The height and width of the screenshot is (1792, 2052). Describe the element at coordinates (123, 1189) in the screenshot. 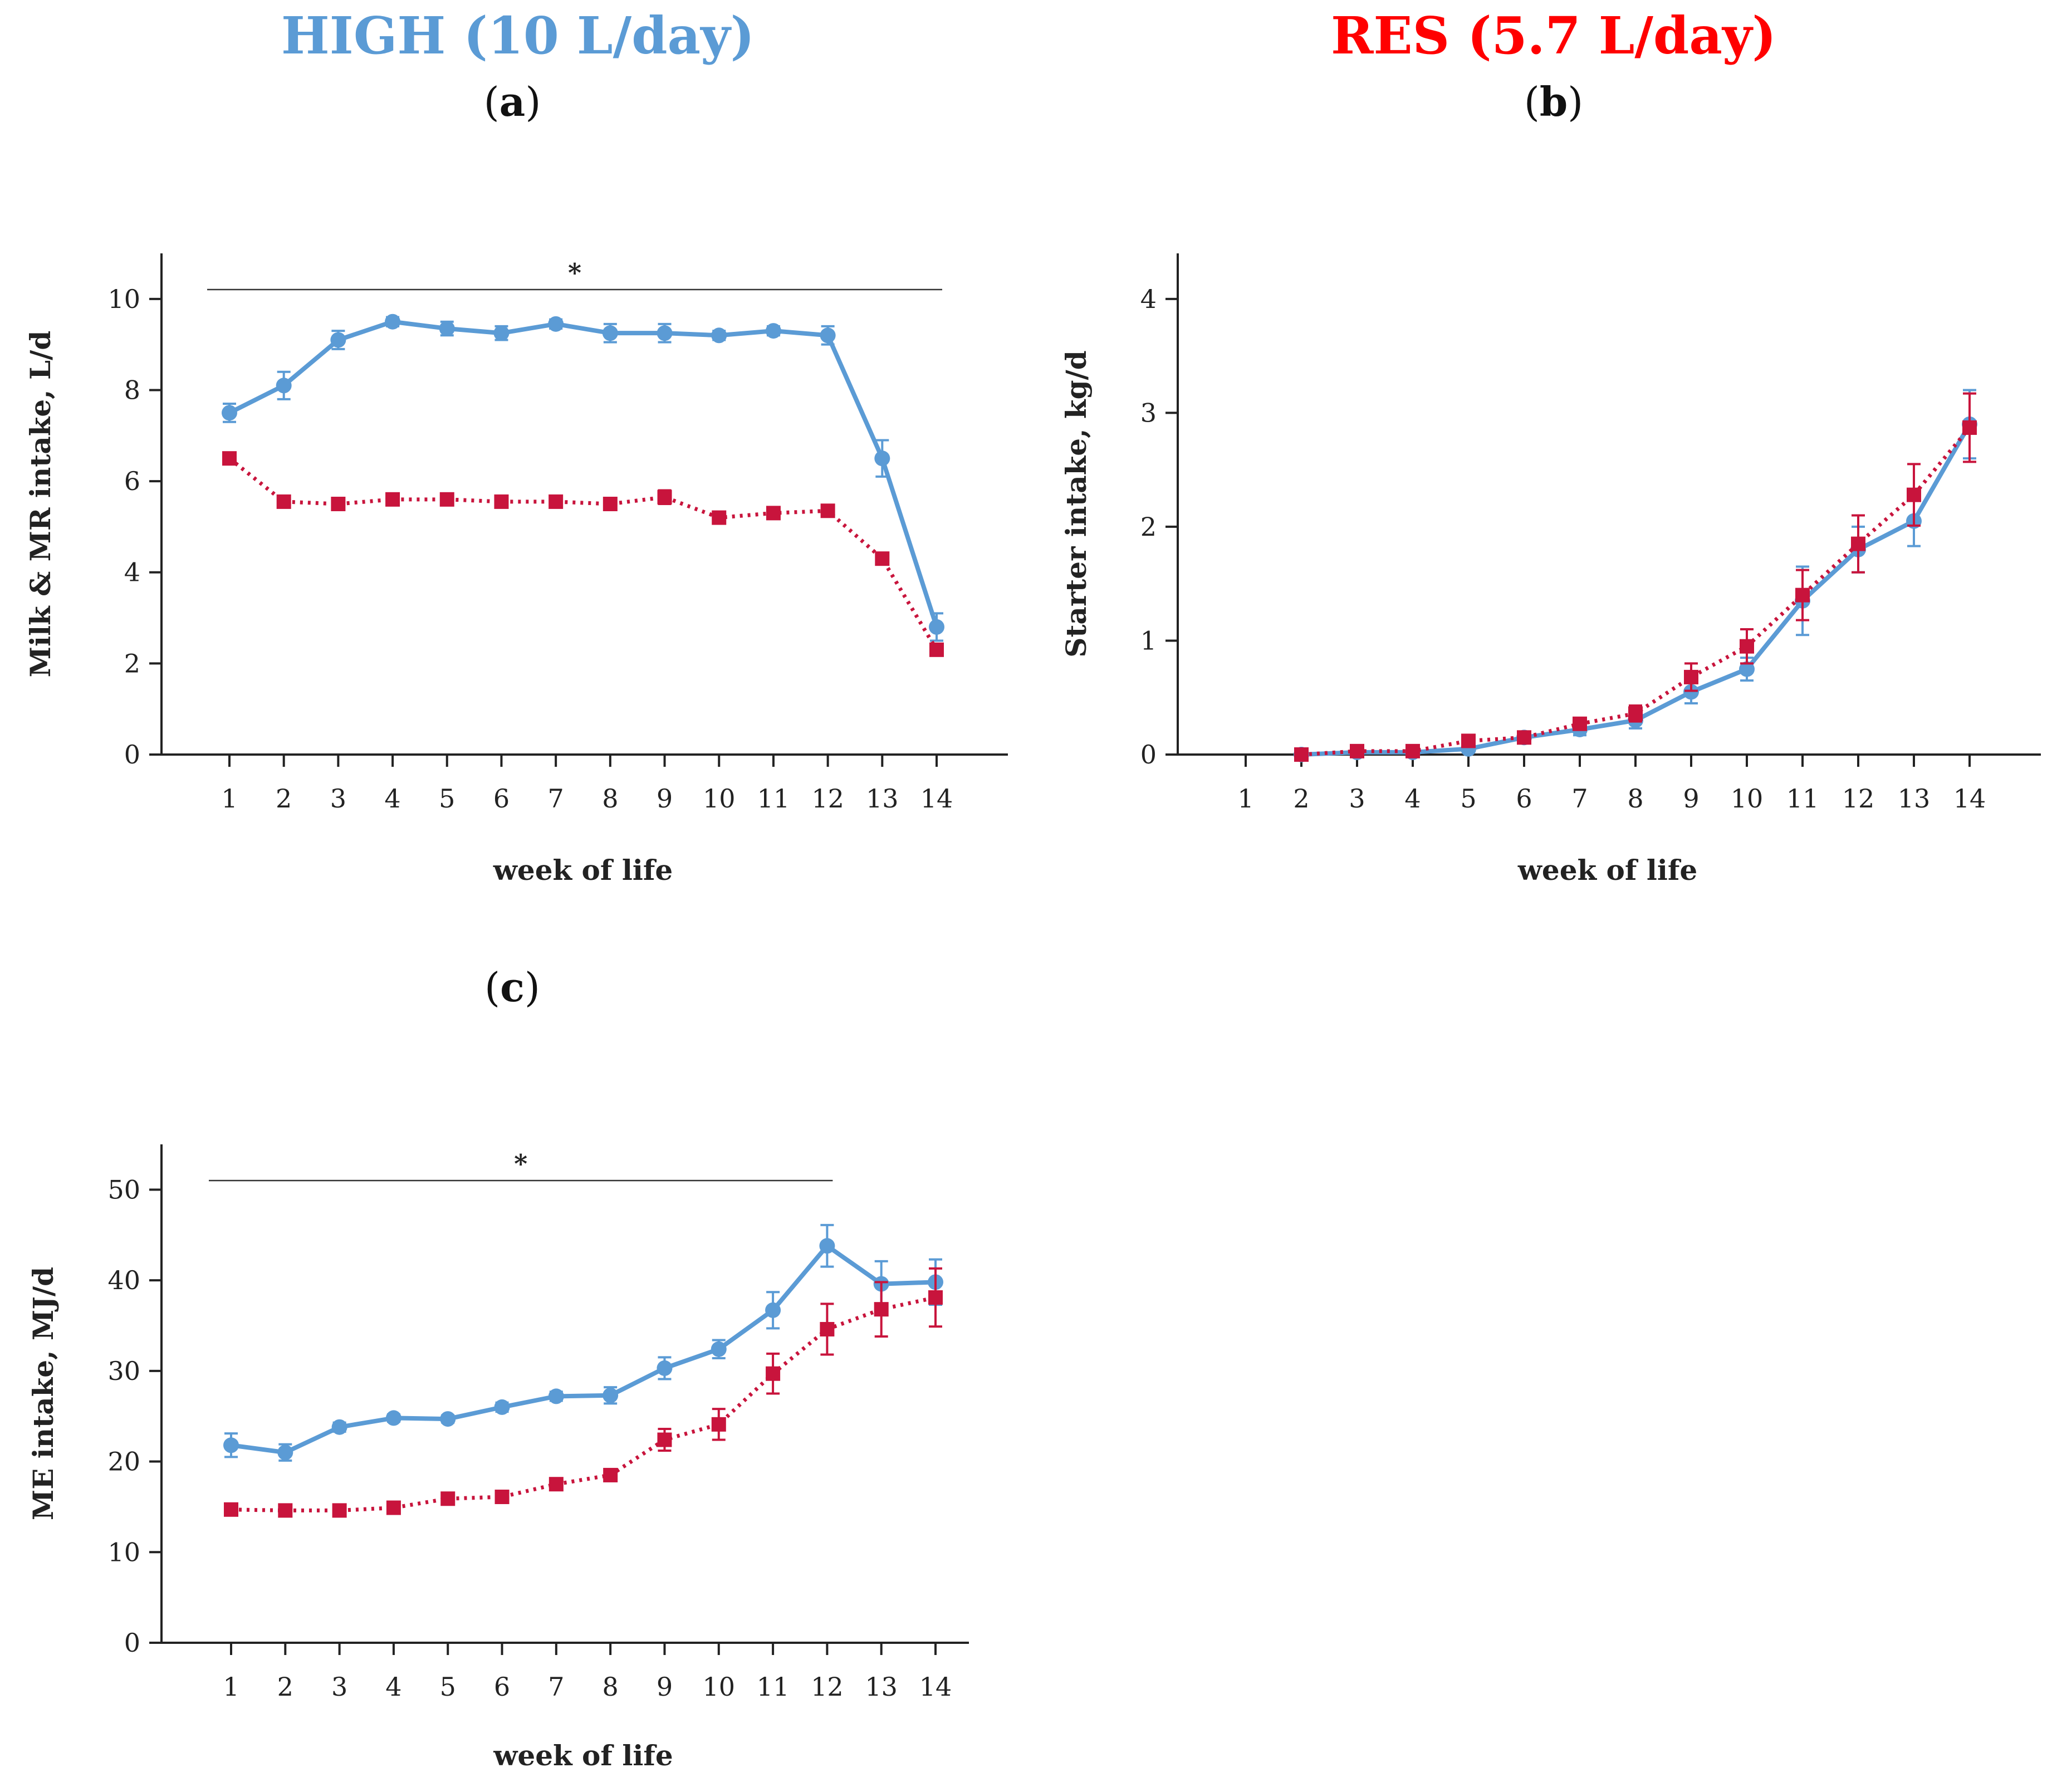

I see `y-tick-label: 50` at that location.